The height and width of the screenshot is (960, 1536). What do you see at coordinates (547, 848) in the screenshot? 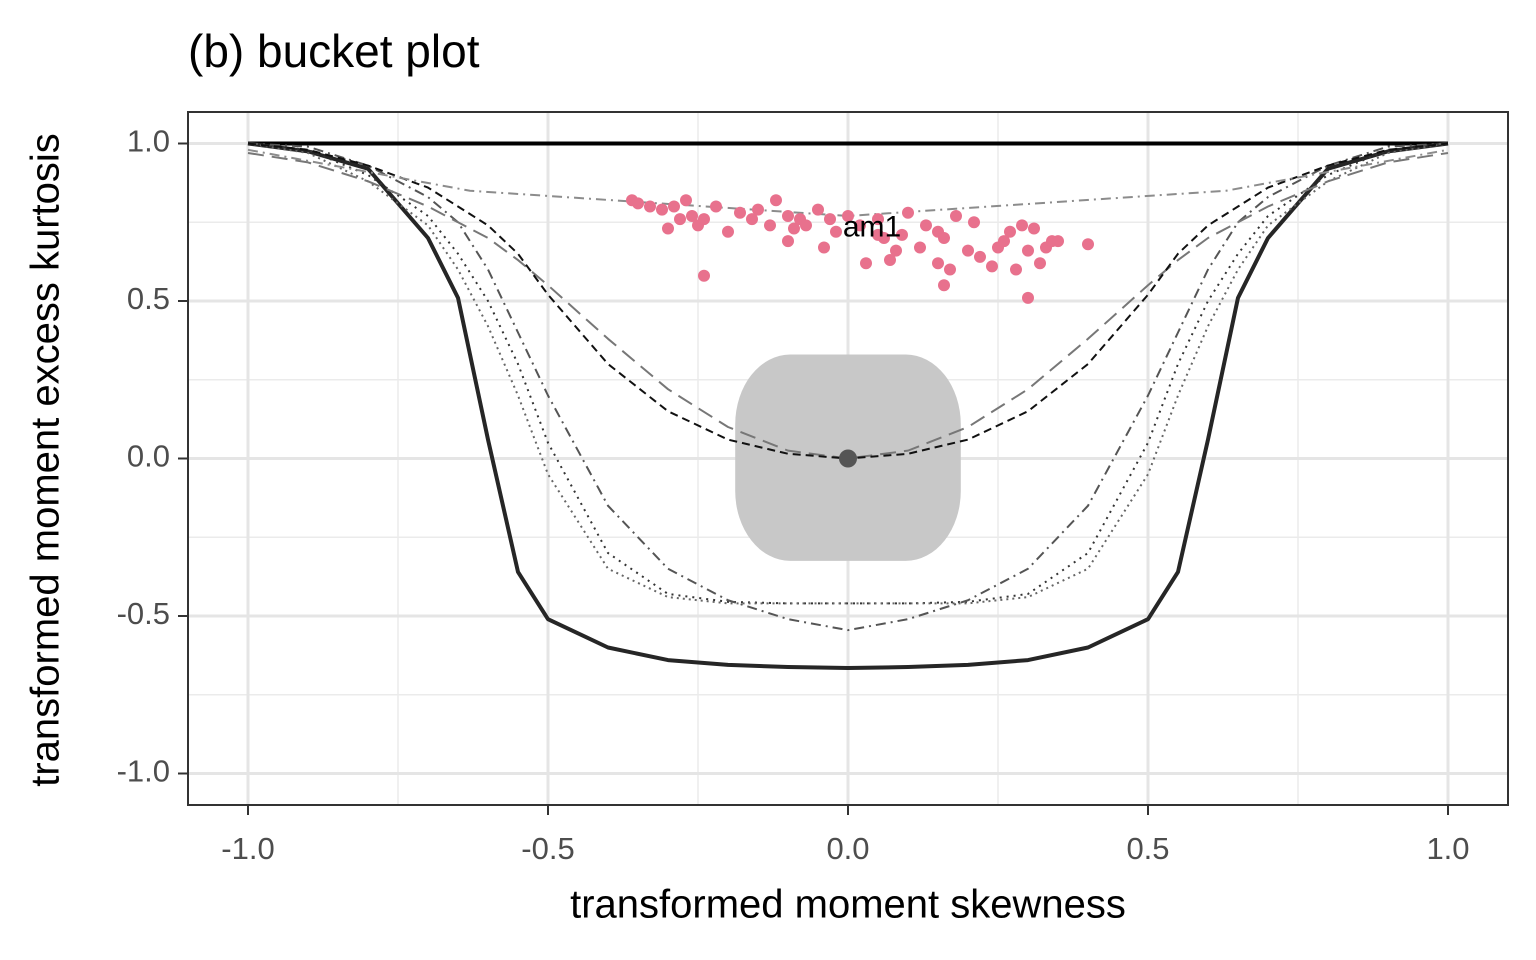
I see `x-tick-label: -0.5` at bounding box center [547, 848].